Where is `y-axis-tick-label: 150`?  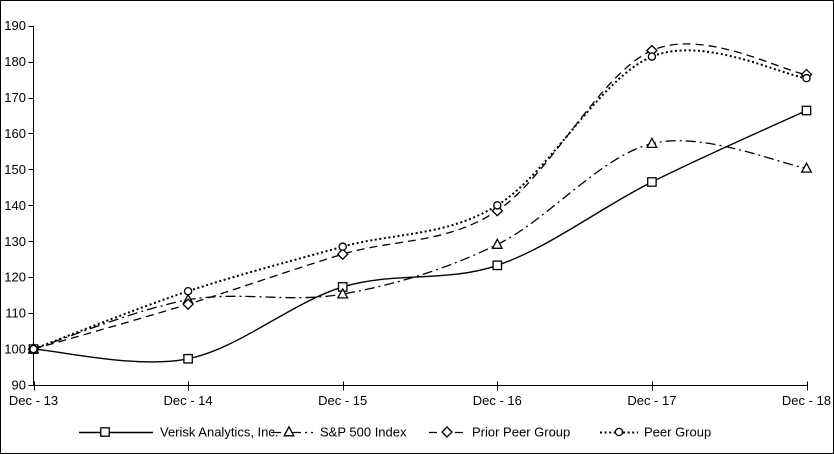
y-axis-tick-label: 150 is located at coordinates (15, 169).